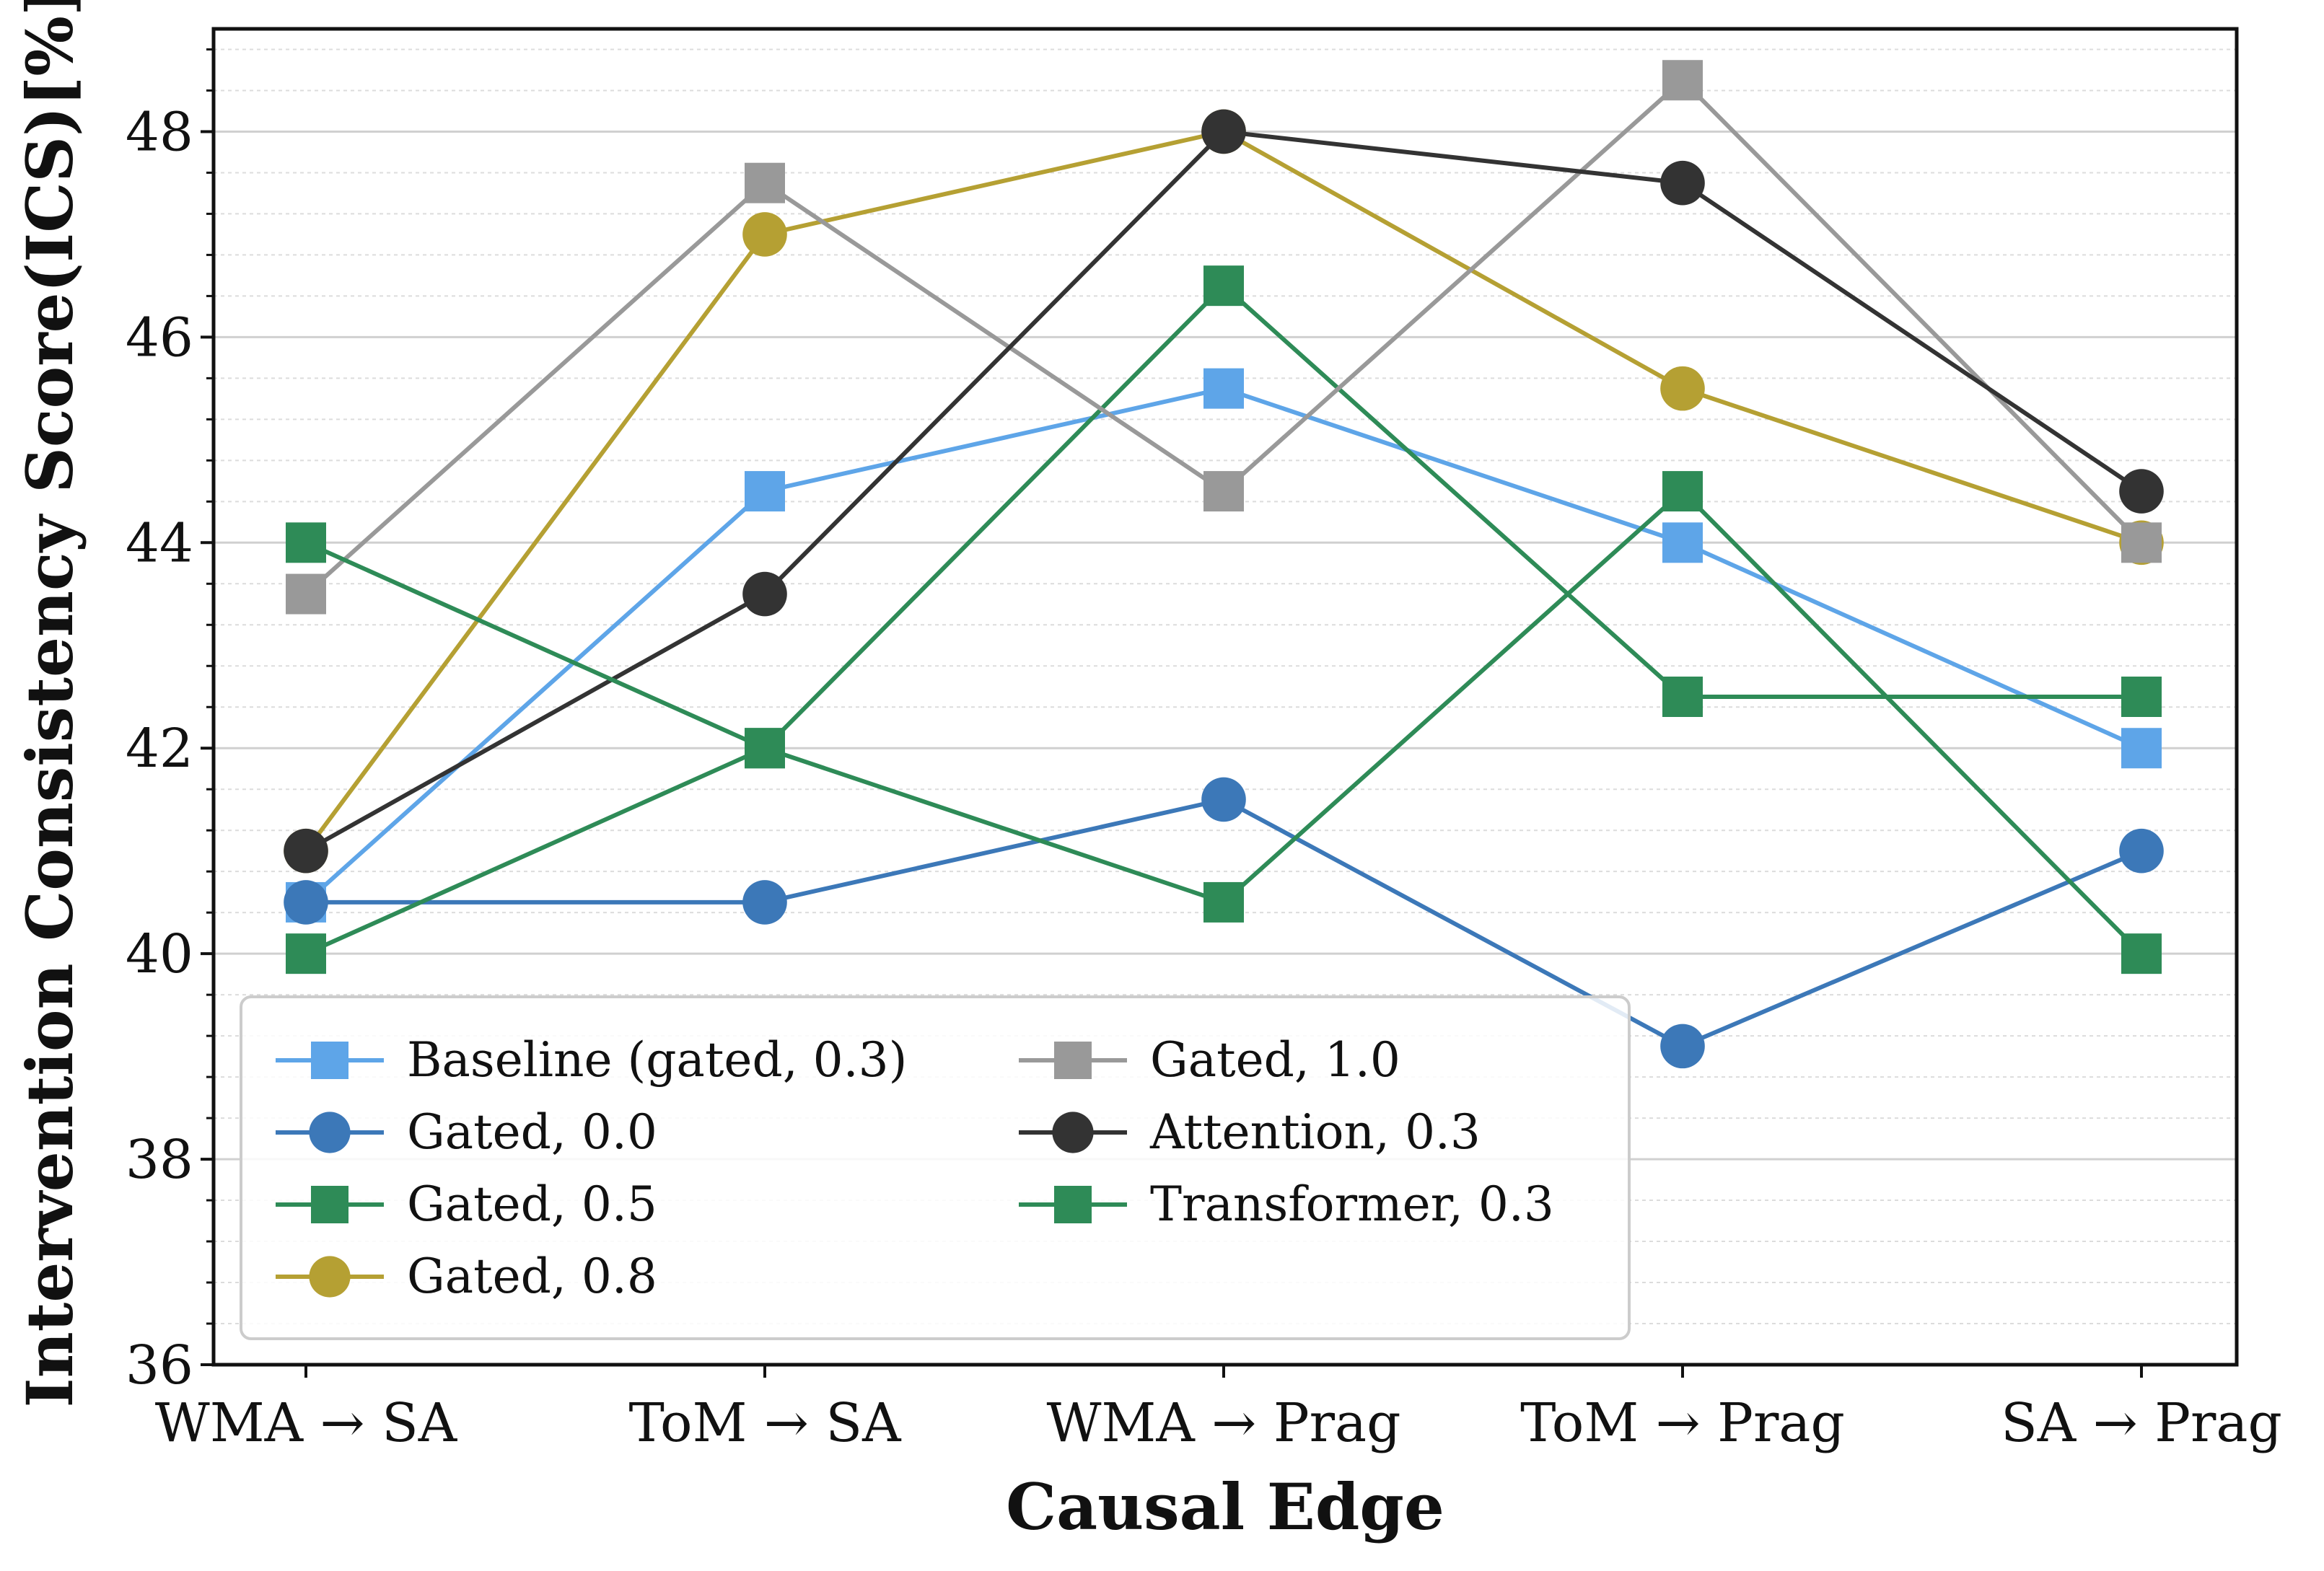 The width and height of the screenshot is (2324, 1571). I want to click on legend-label: Transformer, 0.3, so click(1352, 1204).